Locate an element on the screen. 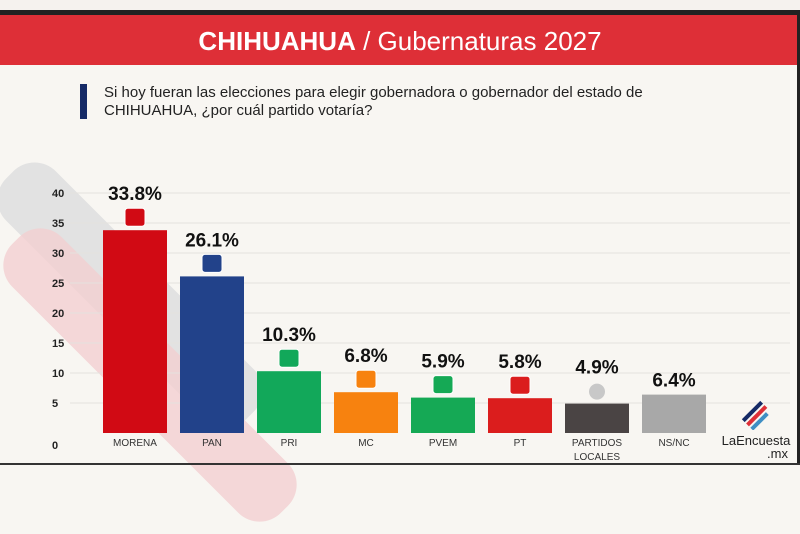  x-tick-label: MC is located at coordinates (366, 443).